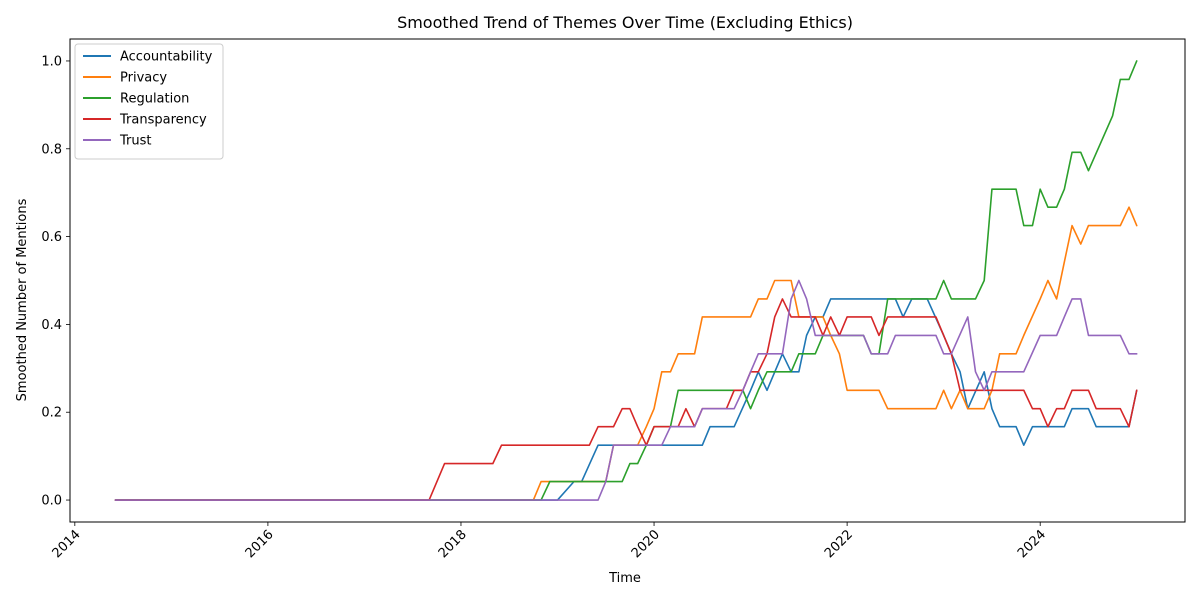 The image size is (1200, 600). What do you see at coordinates (260, 544) in the screenshot?
I see `x-tick-label: 2016` at bounding box center [260, 544].